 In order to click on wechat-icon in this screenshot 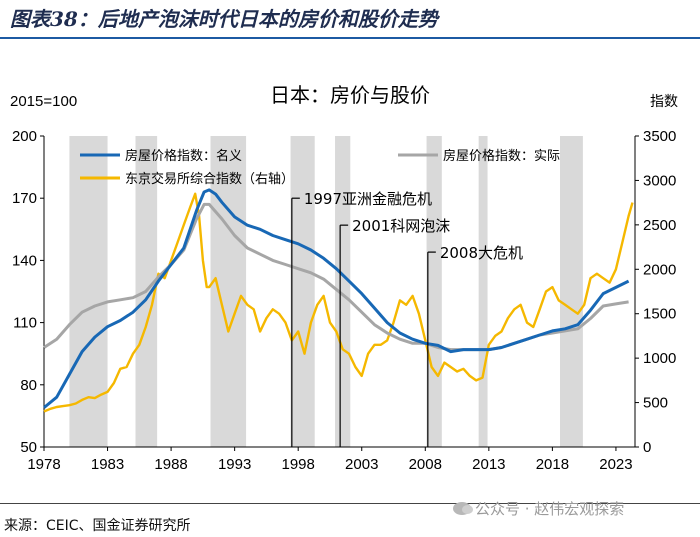, I will do `click(463, 508)`.